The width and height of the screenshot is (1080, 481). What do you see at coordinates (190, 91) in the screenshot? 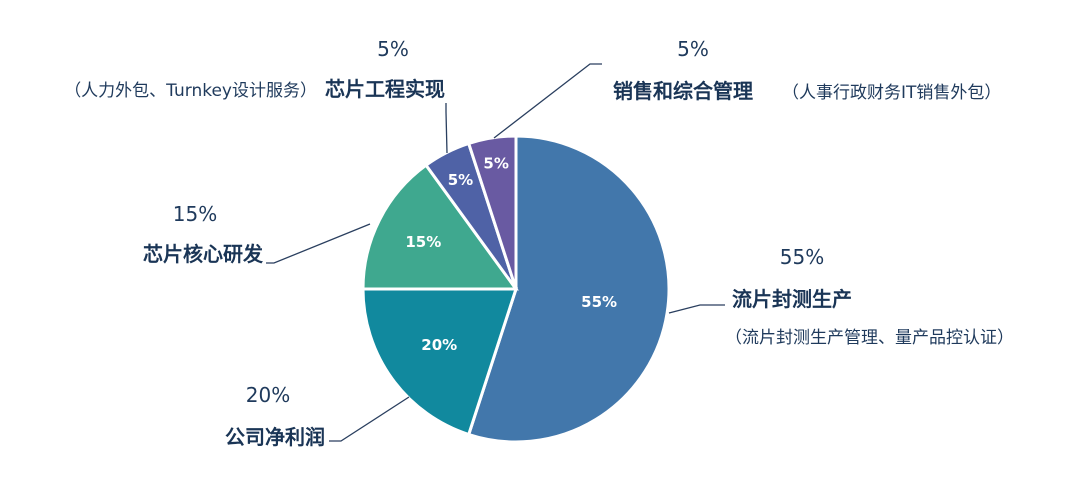
I see `slice-description: （人力外包、Turnkey设计服务）` at bounding box center [190, 91].